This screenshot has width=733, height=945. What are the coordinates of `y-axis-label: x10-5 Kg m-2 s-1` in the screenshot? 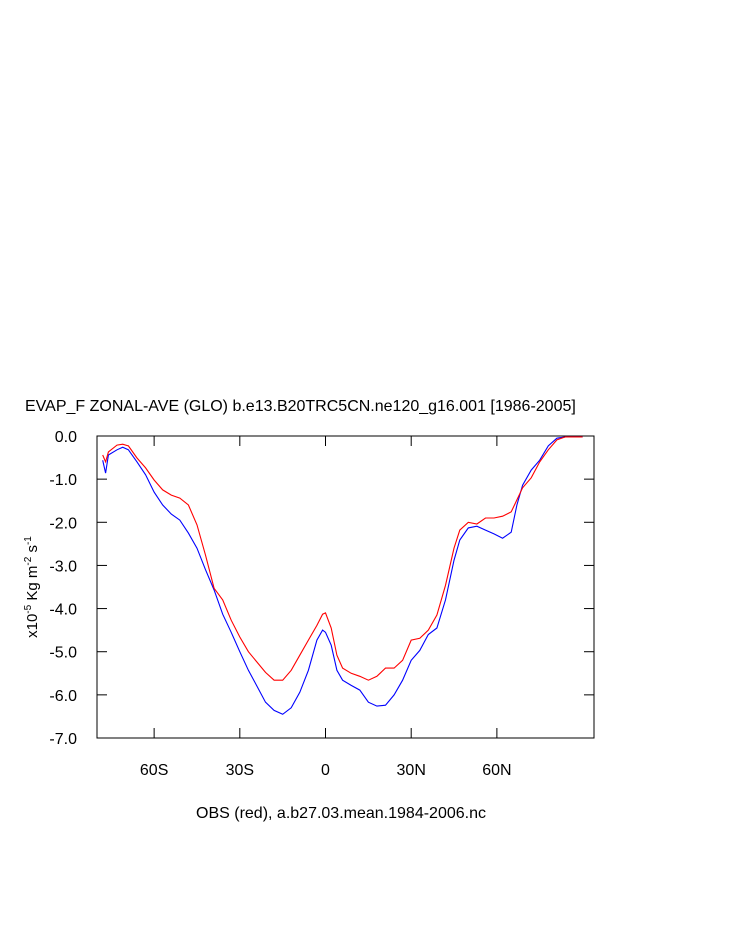 It's located at (32, 587).